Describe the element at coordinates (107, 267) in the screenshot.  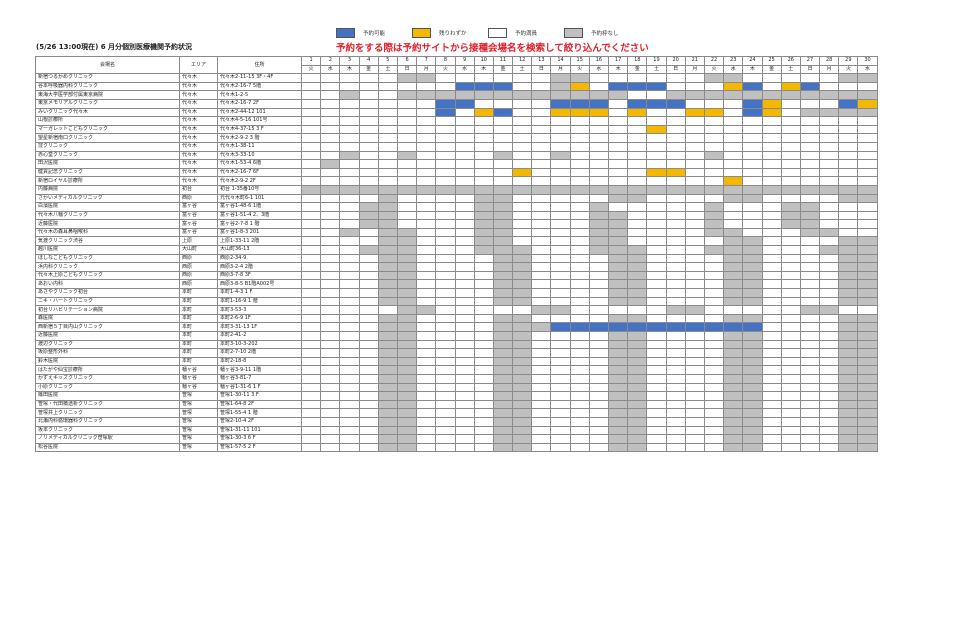
I see `clinic-name: 浜内科クリニック` at that location.